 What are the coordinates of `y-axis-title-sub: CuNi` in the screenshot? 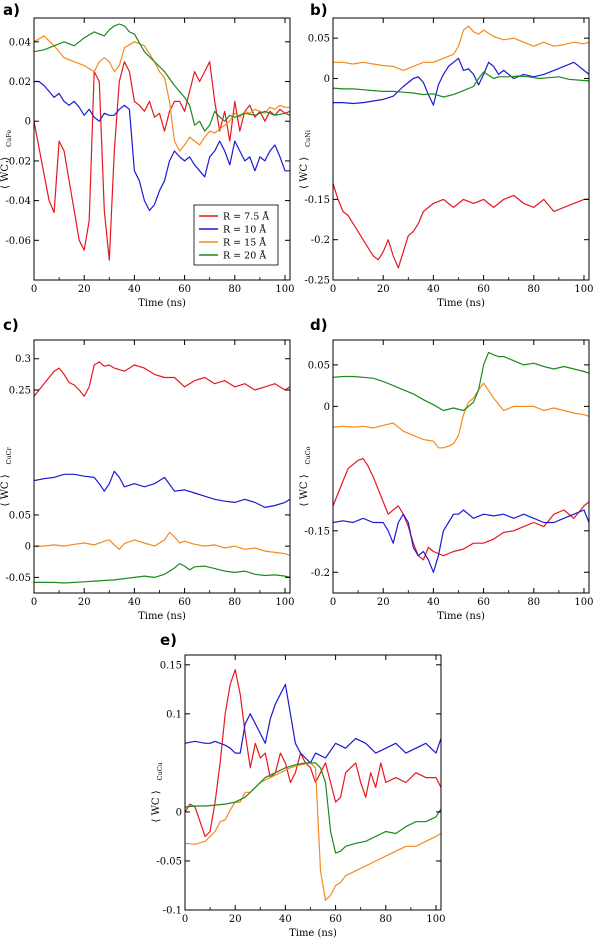 It's located at (308, 138).